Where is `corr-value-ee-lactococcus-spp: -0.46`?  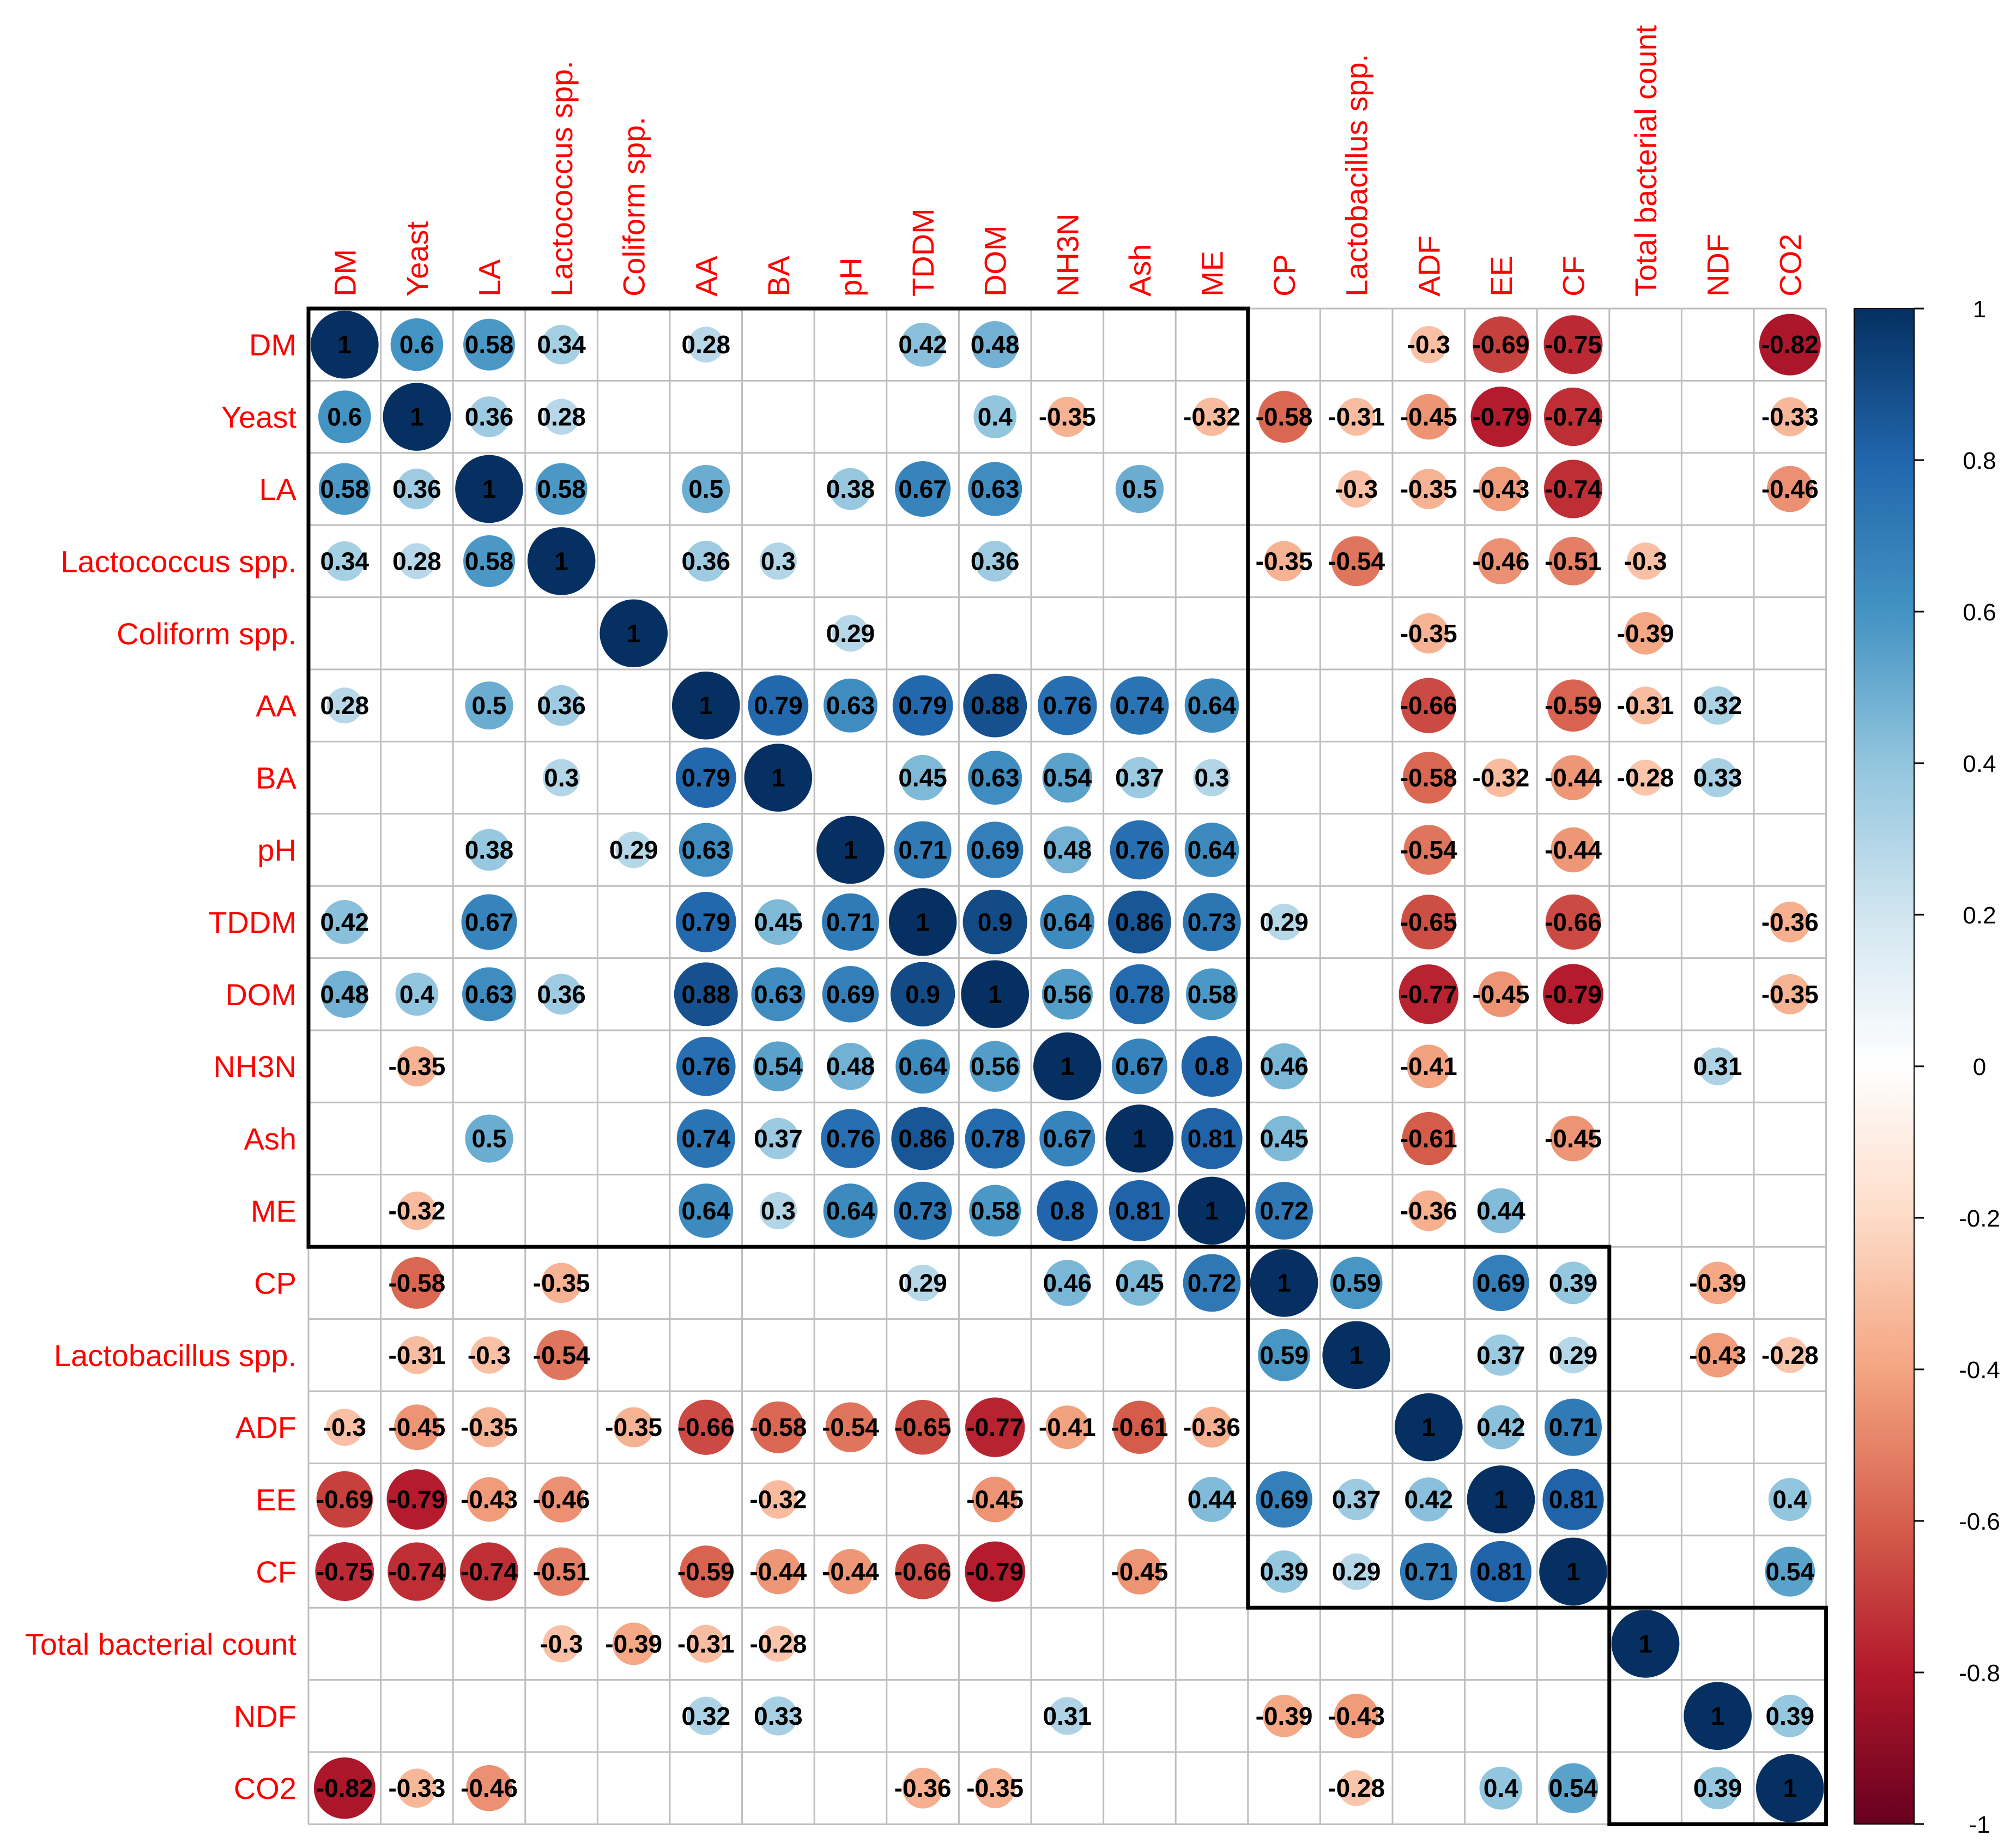
corr-value-ee-lactococcus-spp: -0.46 is located at coordinates (561, 1500).